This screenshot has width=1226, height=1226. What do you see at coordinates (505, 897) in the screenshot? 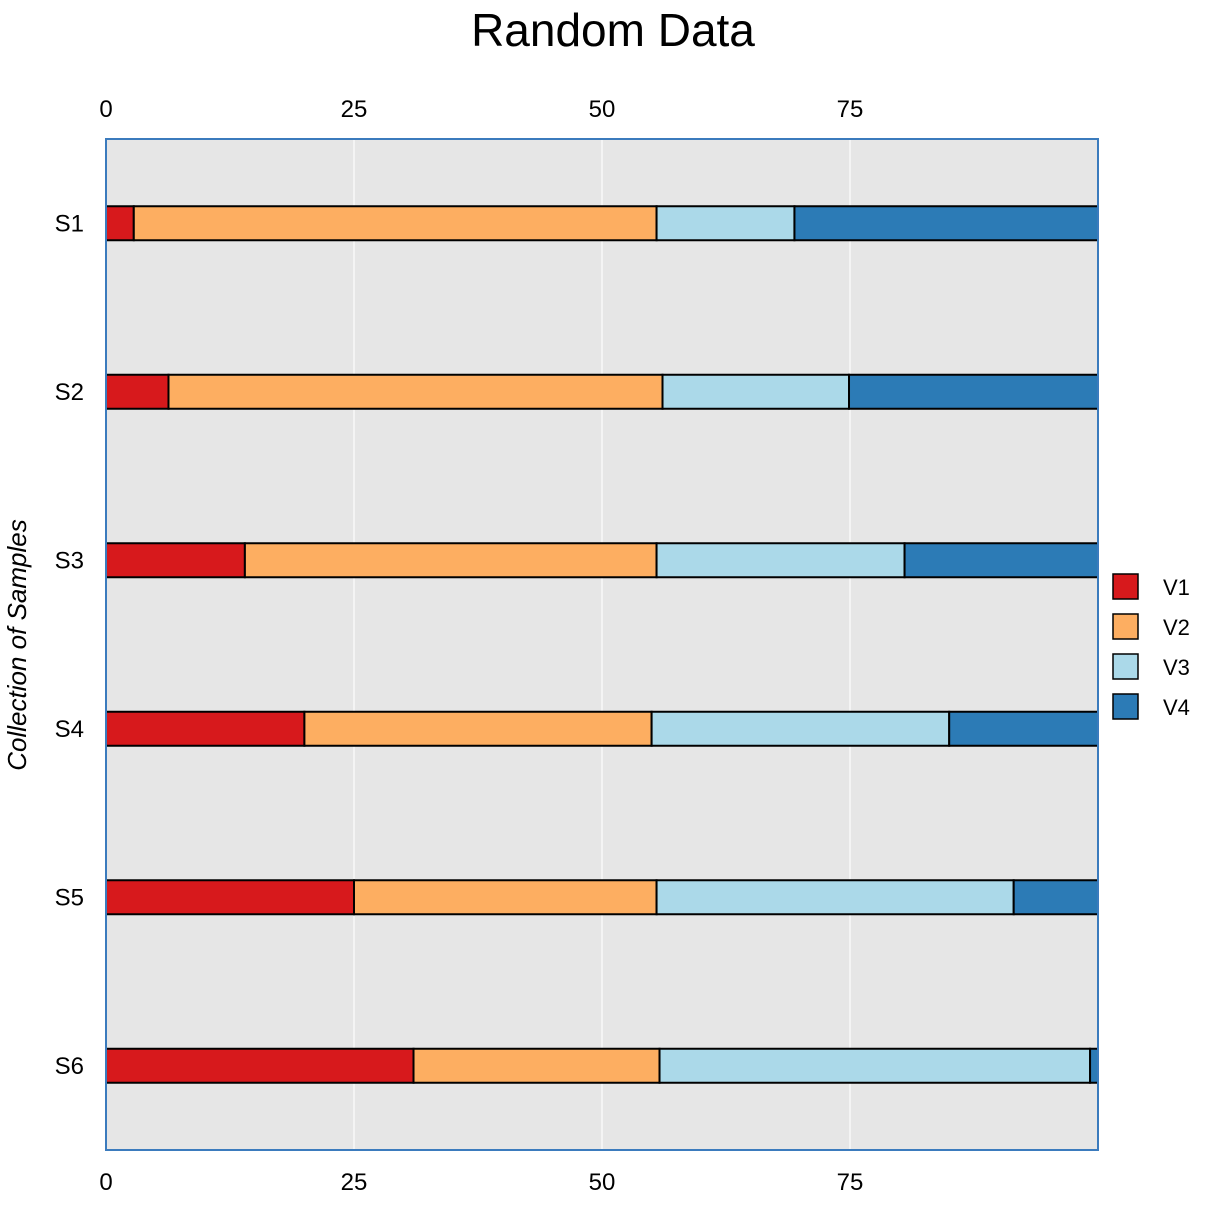
I see `bar-S5-V2` at bounding box center [505, 897].